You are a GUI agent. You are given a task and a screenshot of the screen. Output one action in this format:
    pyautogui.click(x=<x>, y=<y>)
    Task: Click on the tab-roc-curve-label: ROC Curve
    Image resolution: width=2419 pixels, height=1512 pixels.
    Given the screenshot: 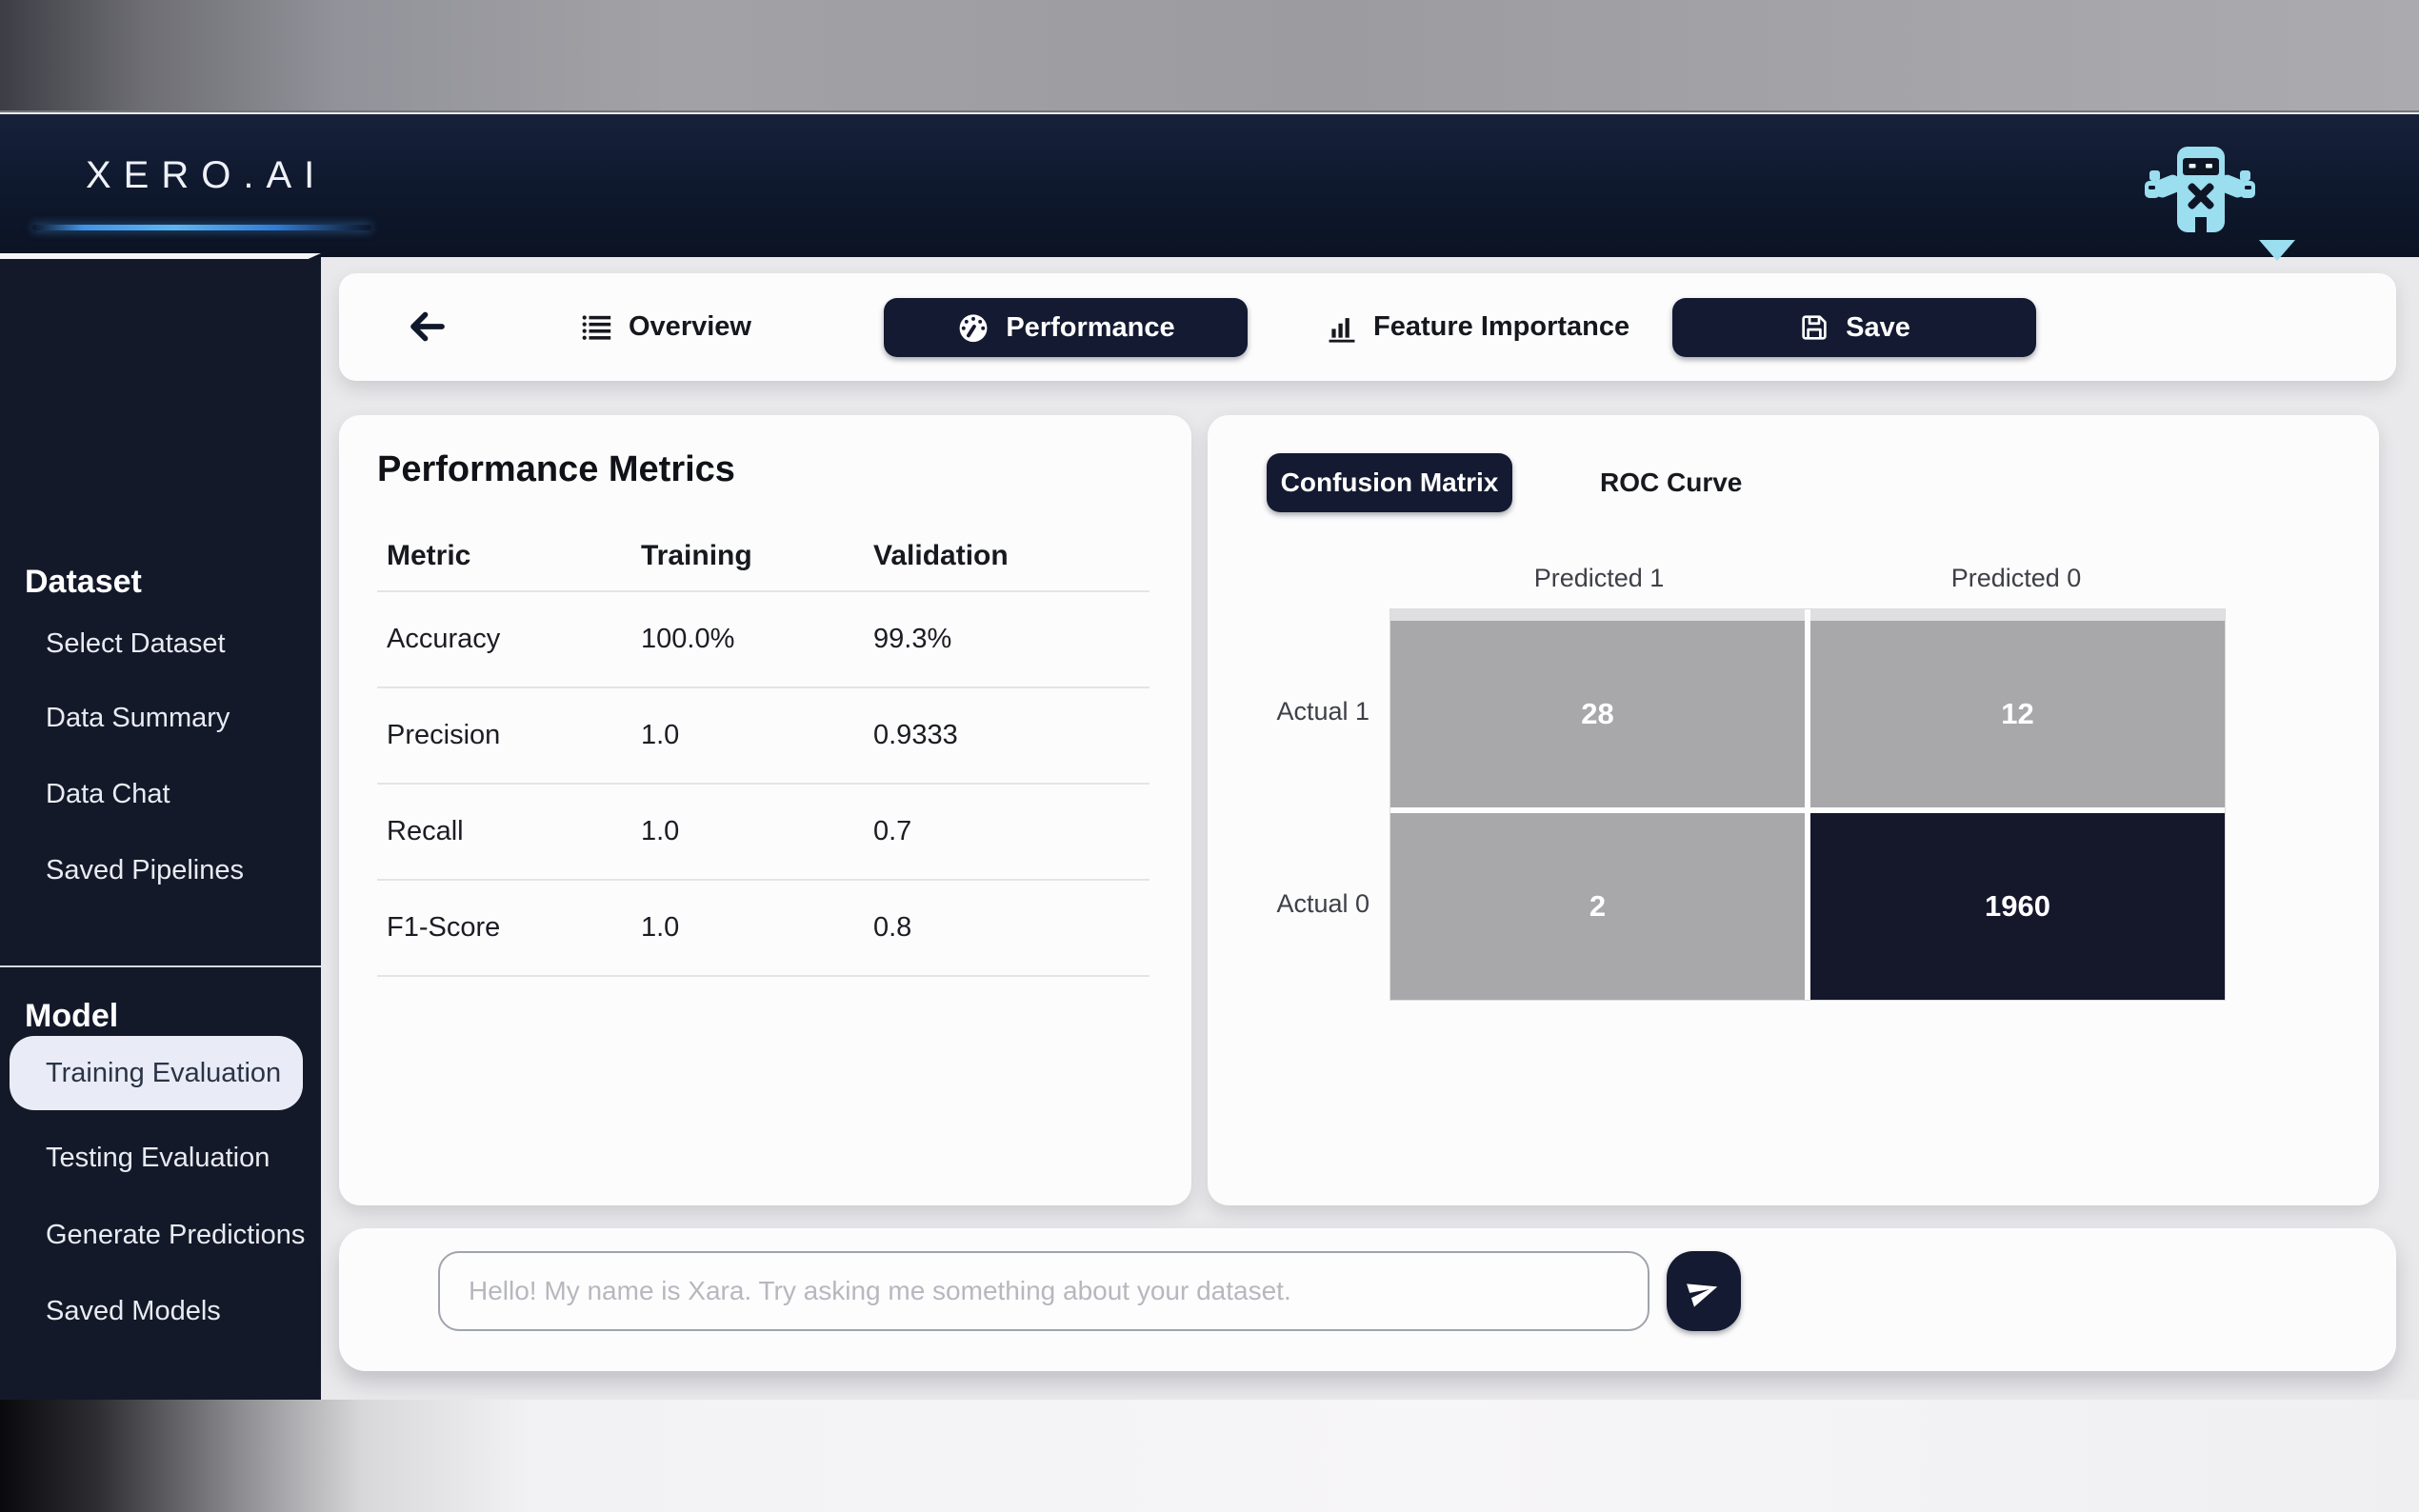 What is the action you would take?
    pyautogui.click(x=1671, y=482)
    